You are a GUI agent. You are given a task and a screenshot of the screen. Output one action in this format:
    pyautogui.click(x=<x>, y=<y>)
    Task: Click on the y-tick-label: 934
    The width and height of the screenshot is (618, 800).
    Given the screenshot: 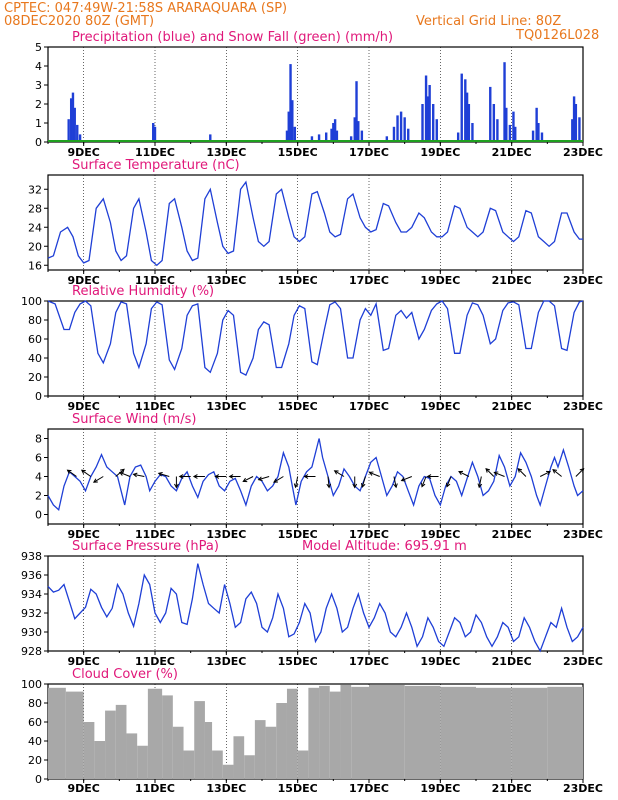 What is the action you would take?
    pyautogui.click(x=31, y=594)
    